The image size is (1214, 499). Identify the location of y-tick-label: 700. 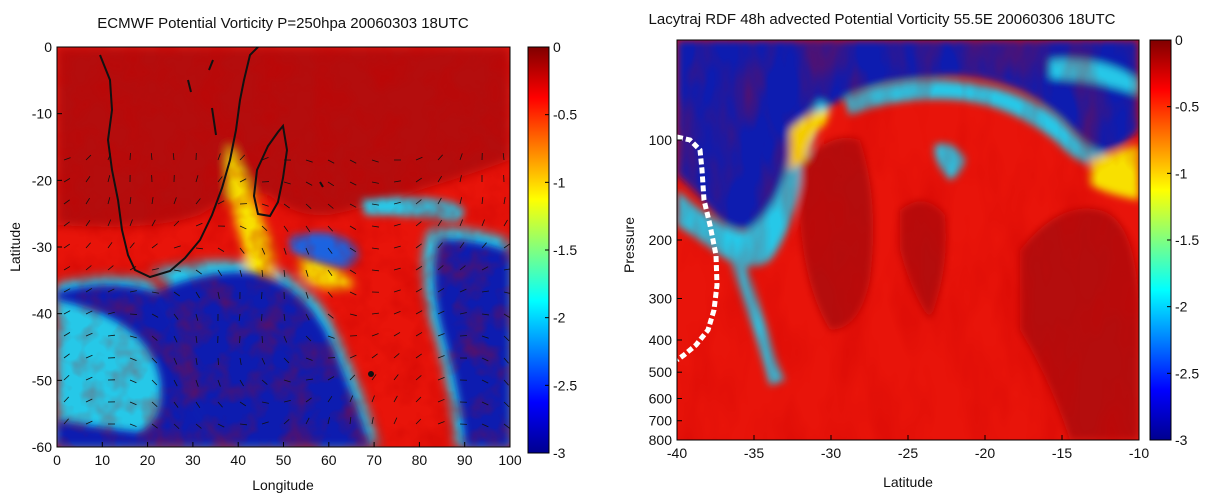
(661, 421).